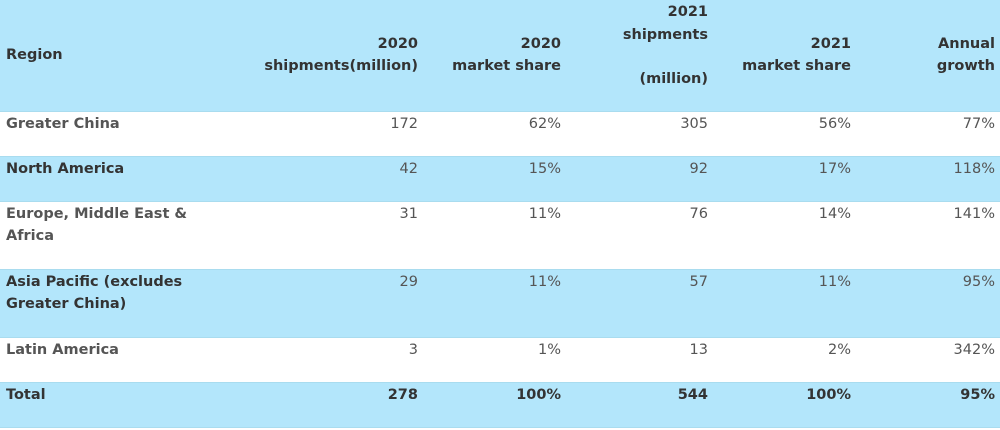  Describe the element at coordinates (965, 66) in the screenshot. I see `header-growth-line2: growth` at that location.